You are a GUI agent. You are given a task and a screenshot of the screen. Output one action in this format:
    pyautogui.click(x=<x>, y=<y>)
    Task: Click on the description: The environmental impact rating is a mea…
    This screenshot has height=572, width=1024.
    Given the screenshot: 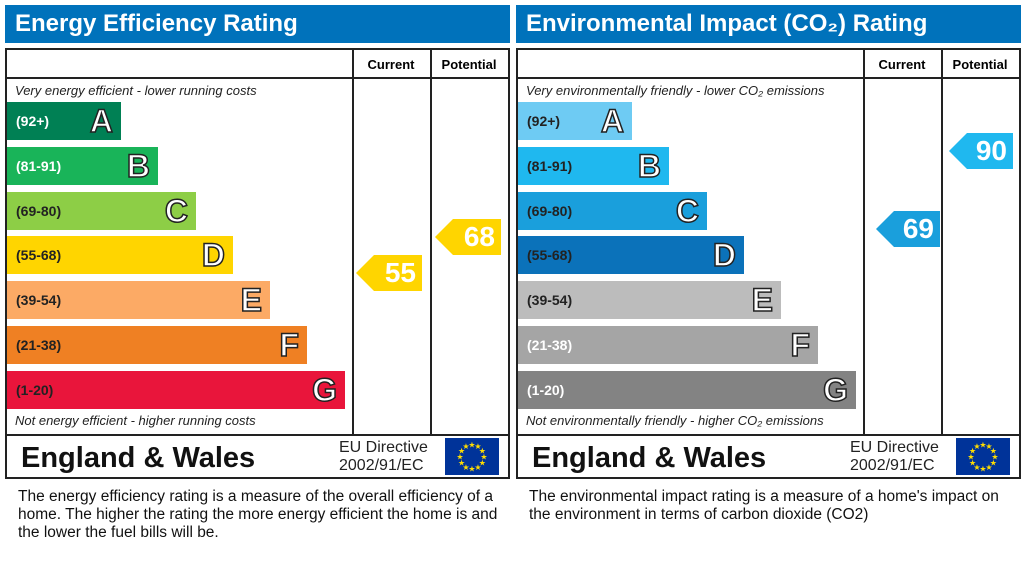 What is the action you would take?
    pyautogui.click(x=764, y=505)
    